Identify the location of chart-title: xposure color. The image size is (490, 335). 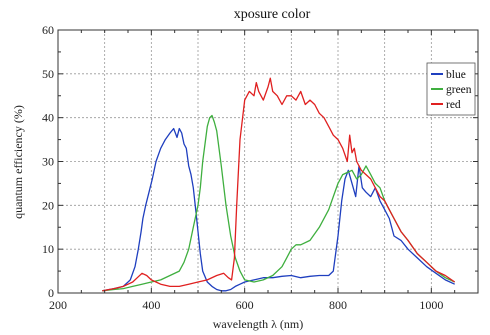
(272, 14).